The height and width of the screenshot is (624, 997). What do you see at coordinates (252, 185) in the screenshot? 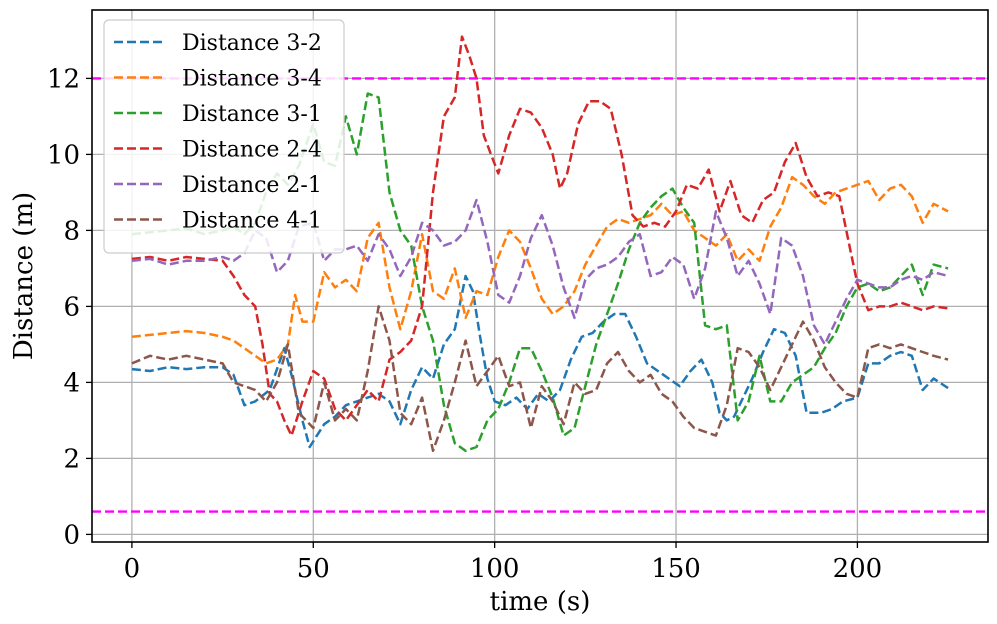
I see `legend-label: Distance 2-1` at bounding box center [252, 185].